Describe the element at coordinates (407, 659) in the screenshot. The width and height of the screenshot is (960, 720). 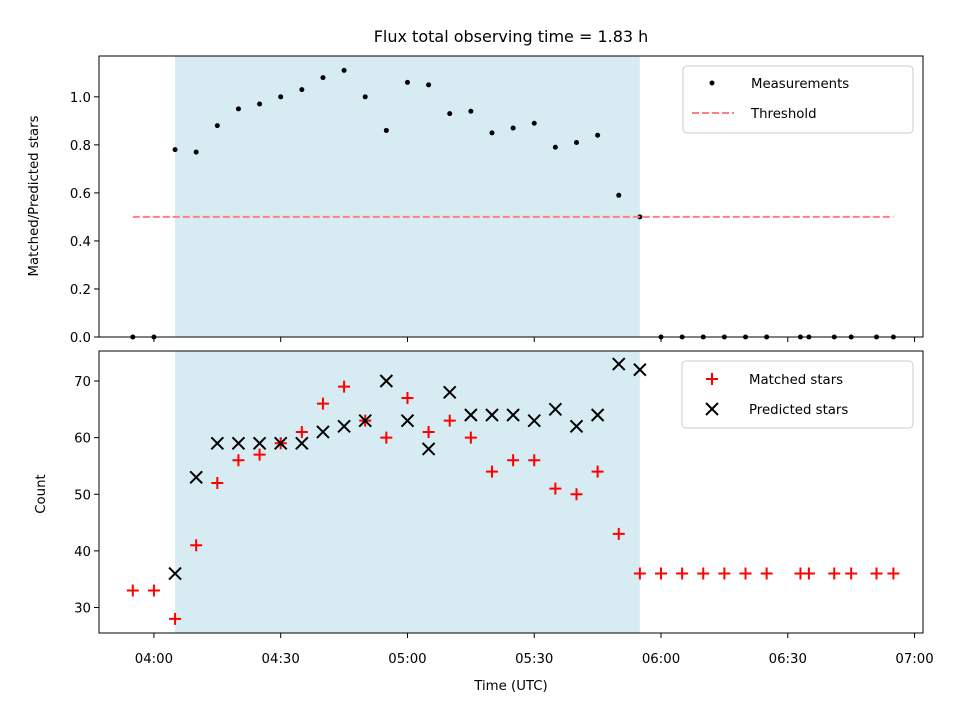
I see `x-tick-label: 05:00` at that location.